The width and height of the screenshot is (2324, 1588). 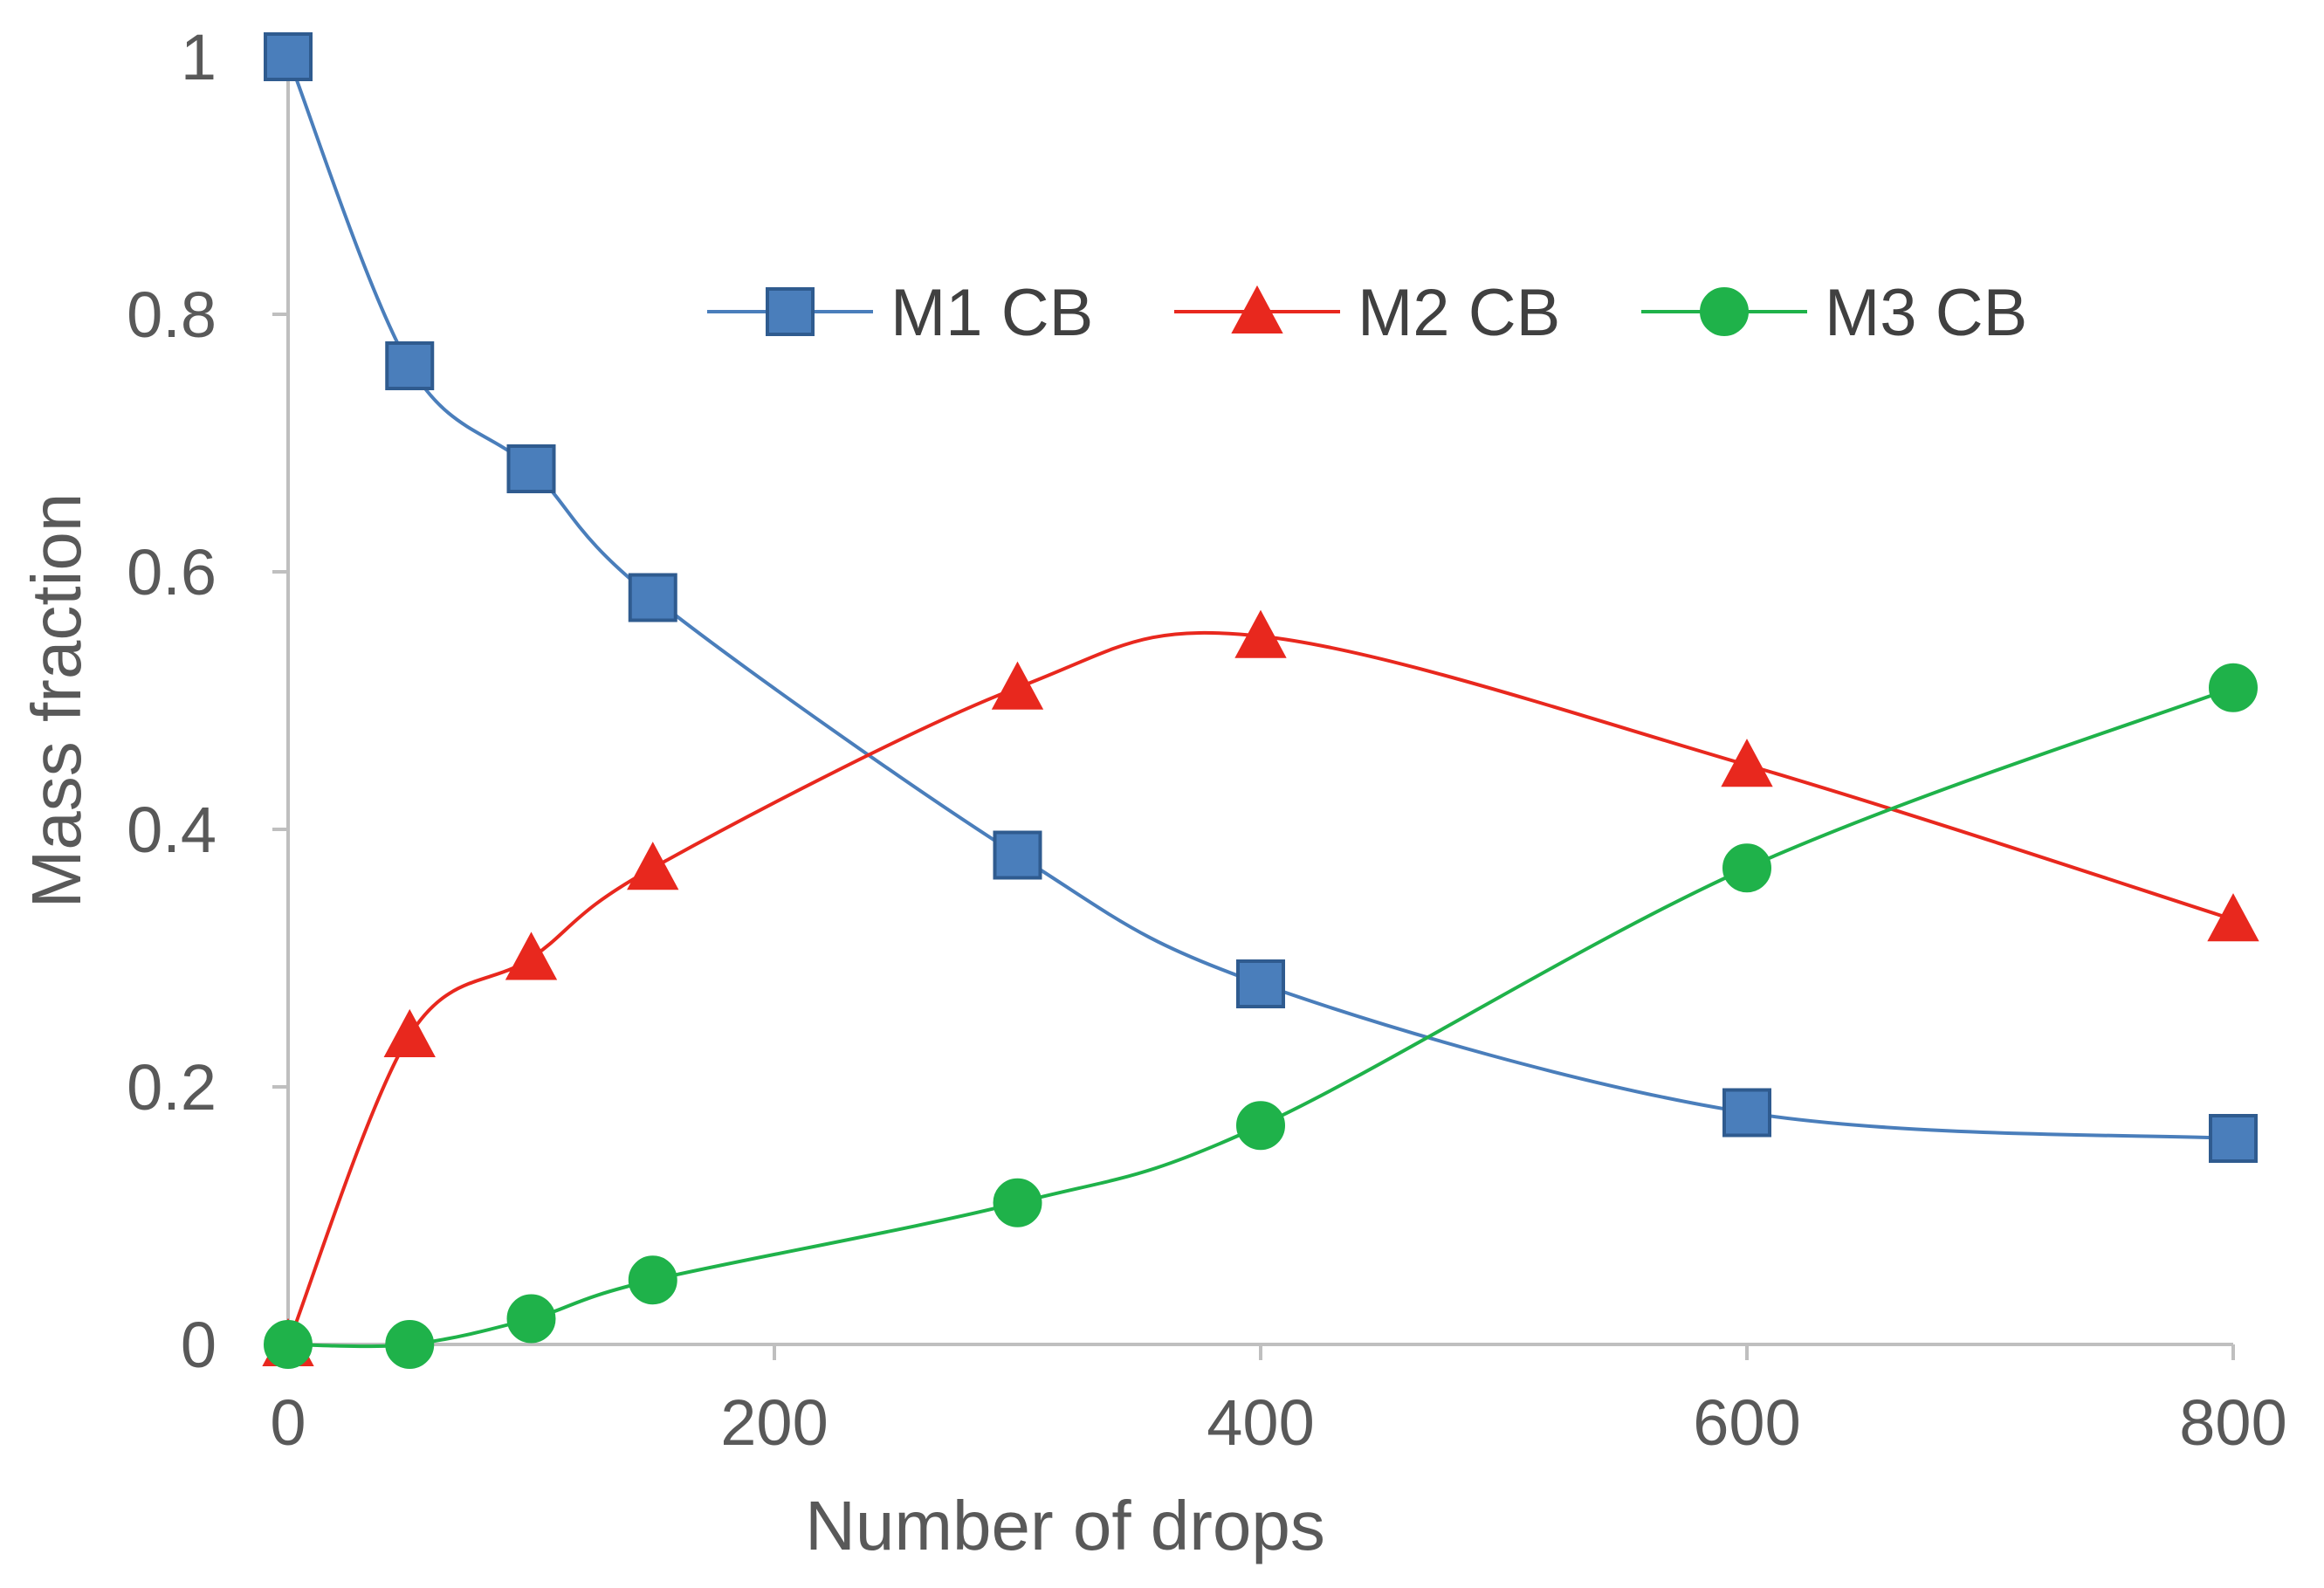 What do you see at coordinates (790, 311) in the screenshot?
I see `legend-marker-m1-cb` at bounding box center [790, 311].